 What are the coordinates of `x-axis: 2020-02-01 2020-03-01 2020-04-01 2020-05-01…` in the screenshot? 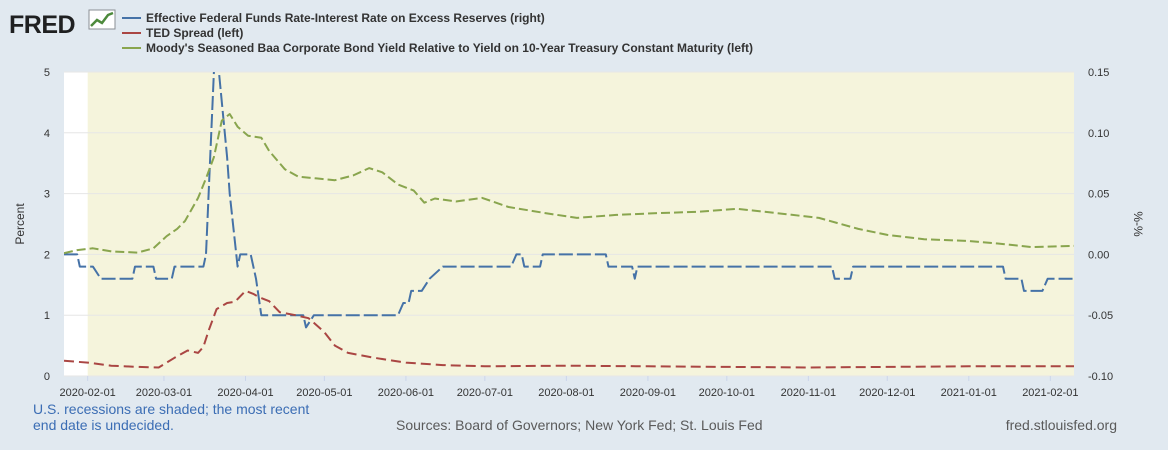 It's located at (569, 387).